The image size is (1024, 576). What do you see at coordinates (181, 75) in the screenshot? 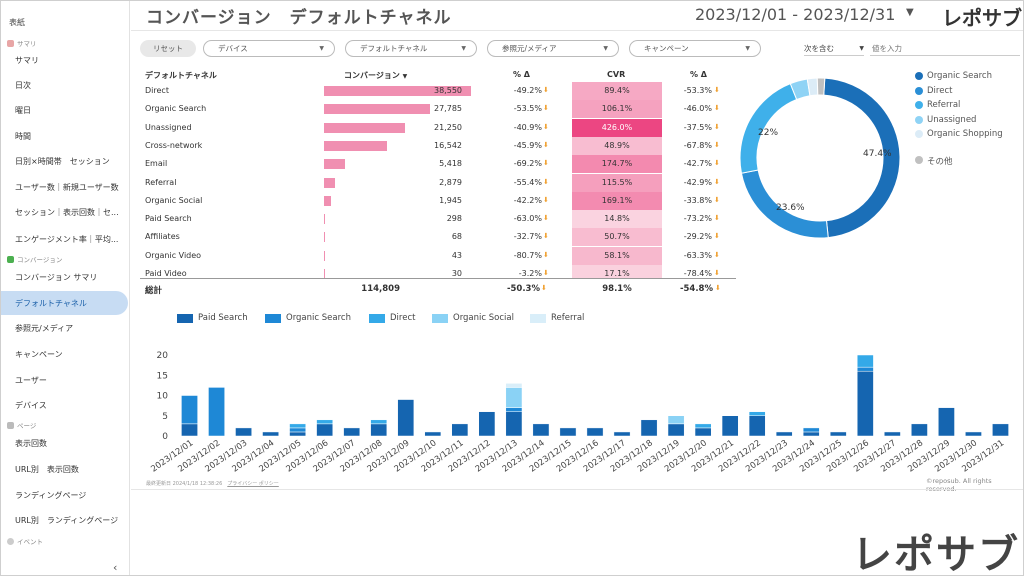
I see `header-channel: デフォルトチャネル` at bounding box center [181, 75].